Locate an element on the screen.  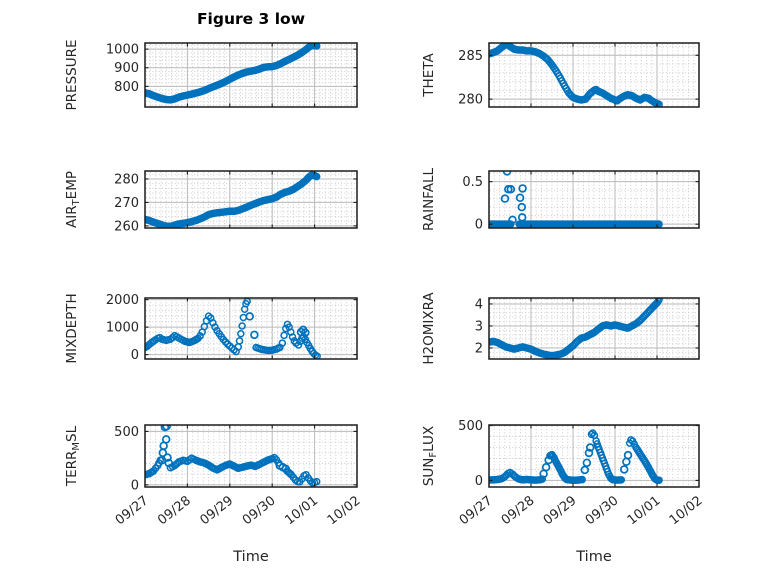
y-tick-label: 2 is located at coordinates (479, 348).